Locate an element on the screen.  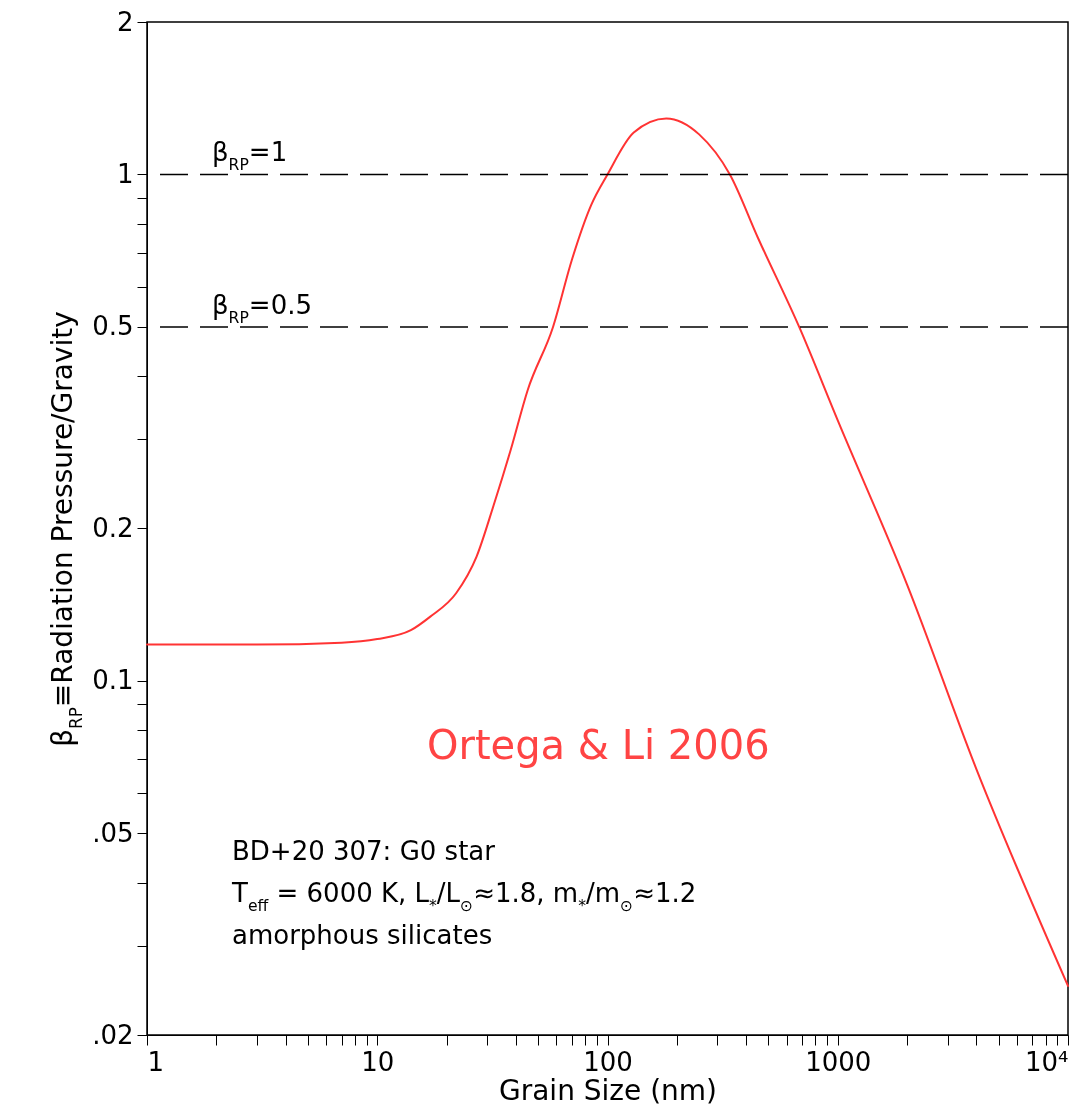
annotation: Ortega & Li 2006 is located at coordinates (598, 745).